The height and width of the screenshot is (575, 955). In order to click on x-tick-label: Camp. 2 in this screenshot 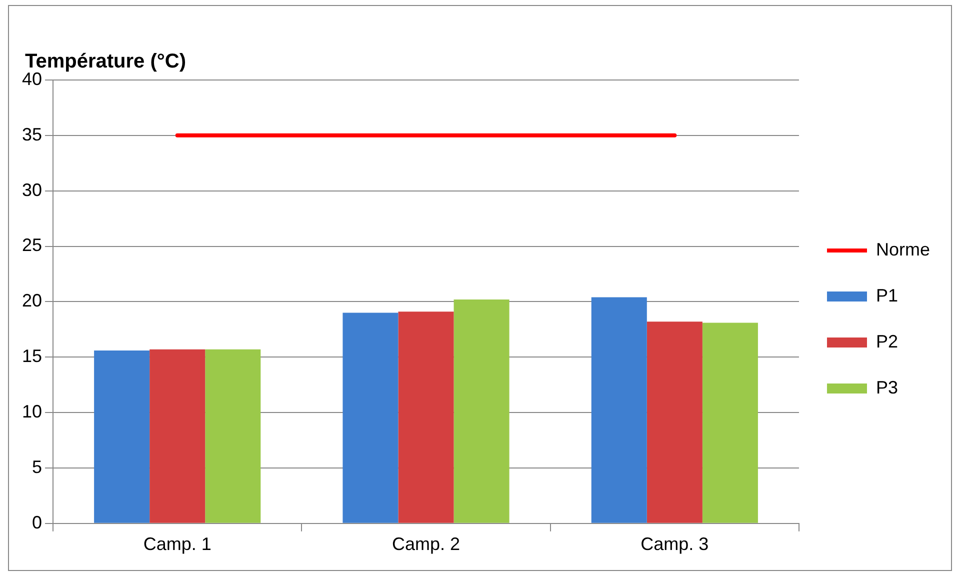, I will do `click(426, 544)`.